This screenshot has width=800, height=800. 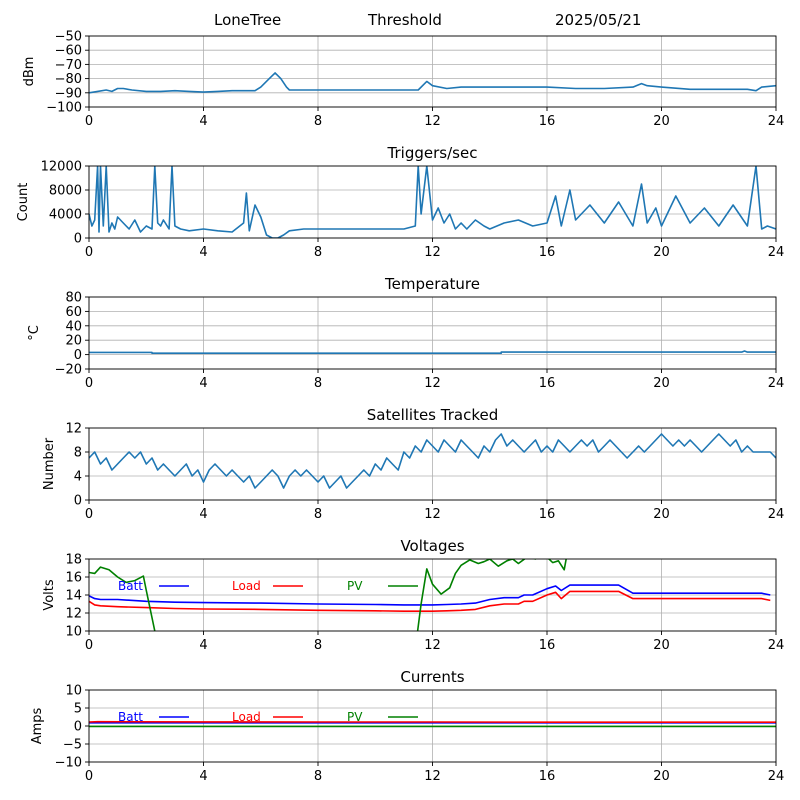 What do you see at coordinates (432, 546) in the screenshot?
I see `voltages-title: Voltages` at bounding box center [432, 546].